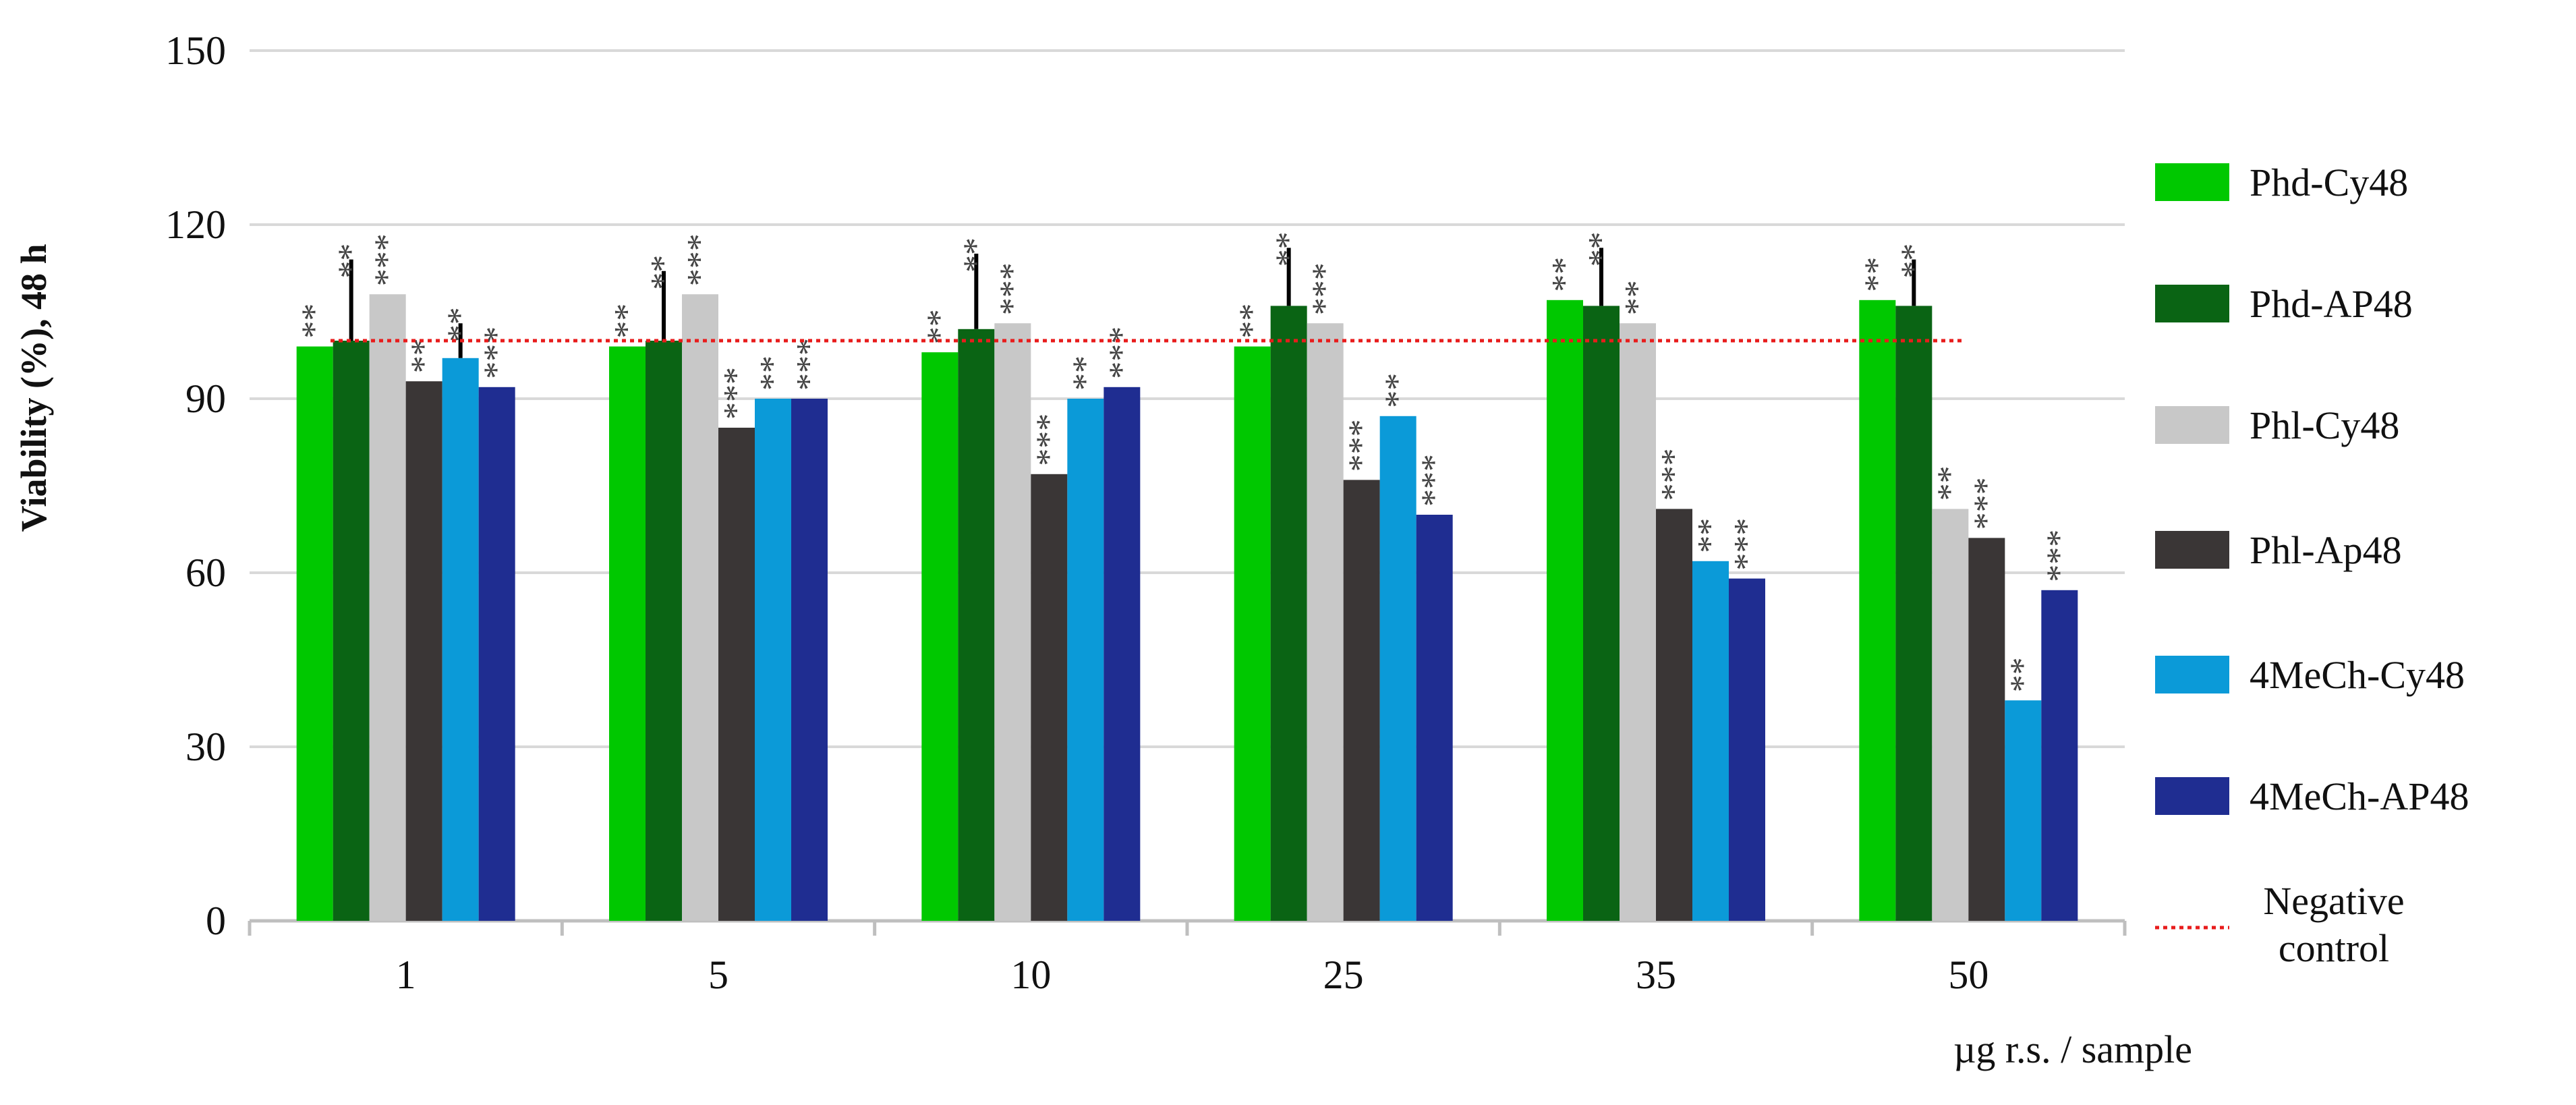  I want to click on legend-label: Phd-AP48, so click(2331, 304).